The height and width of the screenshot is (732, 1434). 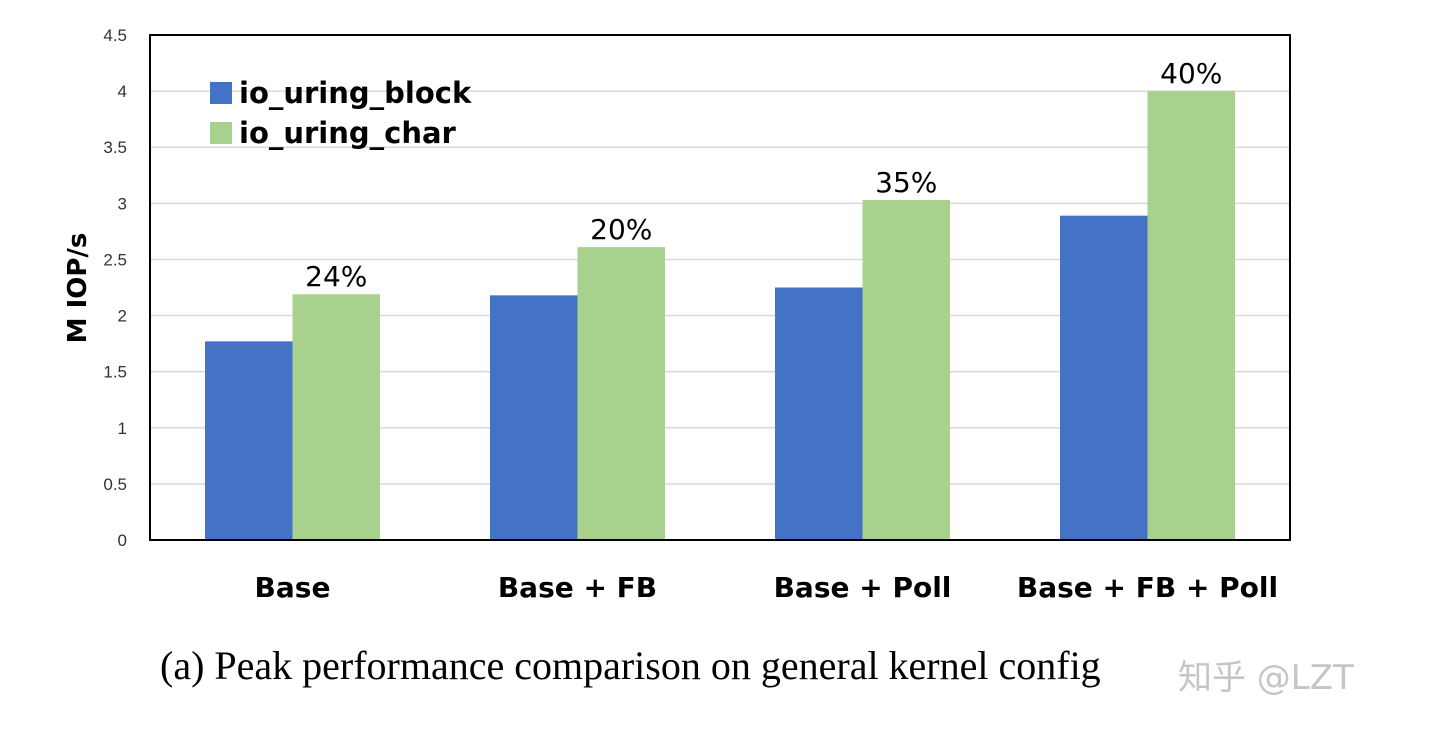 I want to click on y-tick-label: 4, so click(x=122, y=91).